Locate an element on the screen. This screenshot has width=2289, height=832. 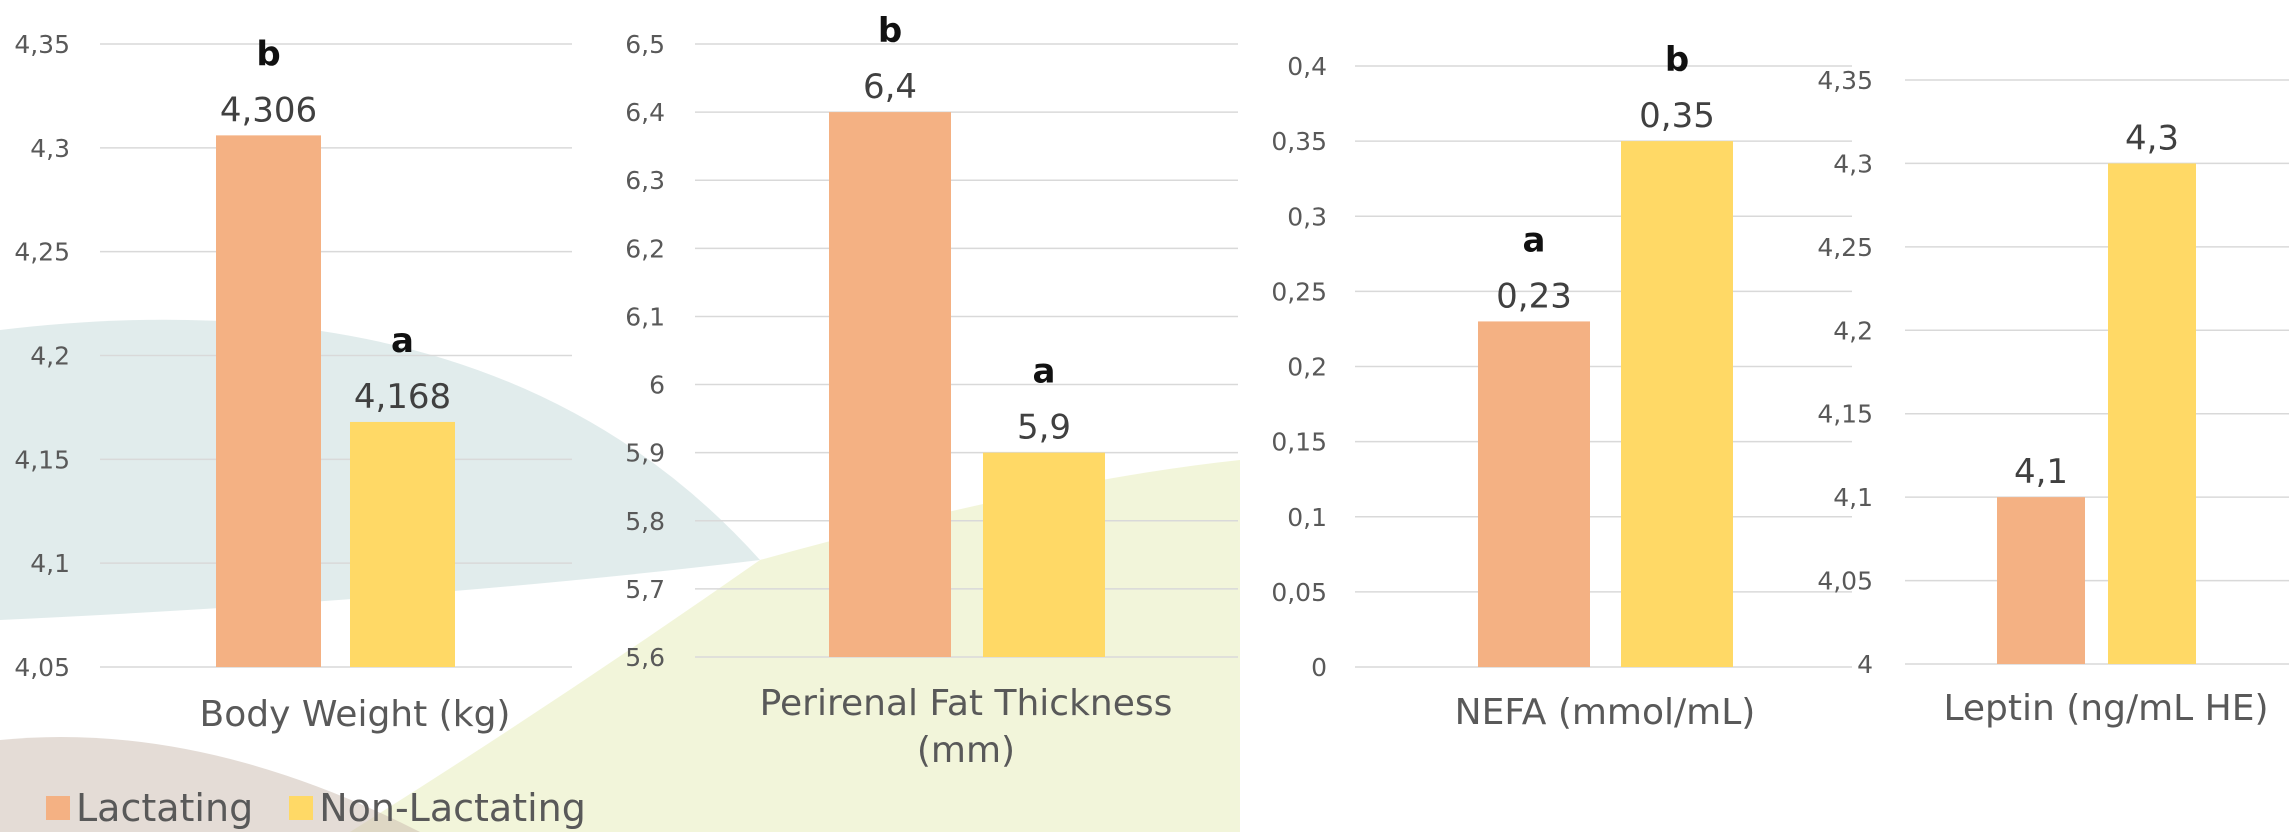
legend-label-lactating: Lactating is located at coordinates (165, 808).